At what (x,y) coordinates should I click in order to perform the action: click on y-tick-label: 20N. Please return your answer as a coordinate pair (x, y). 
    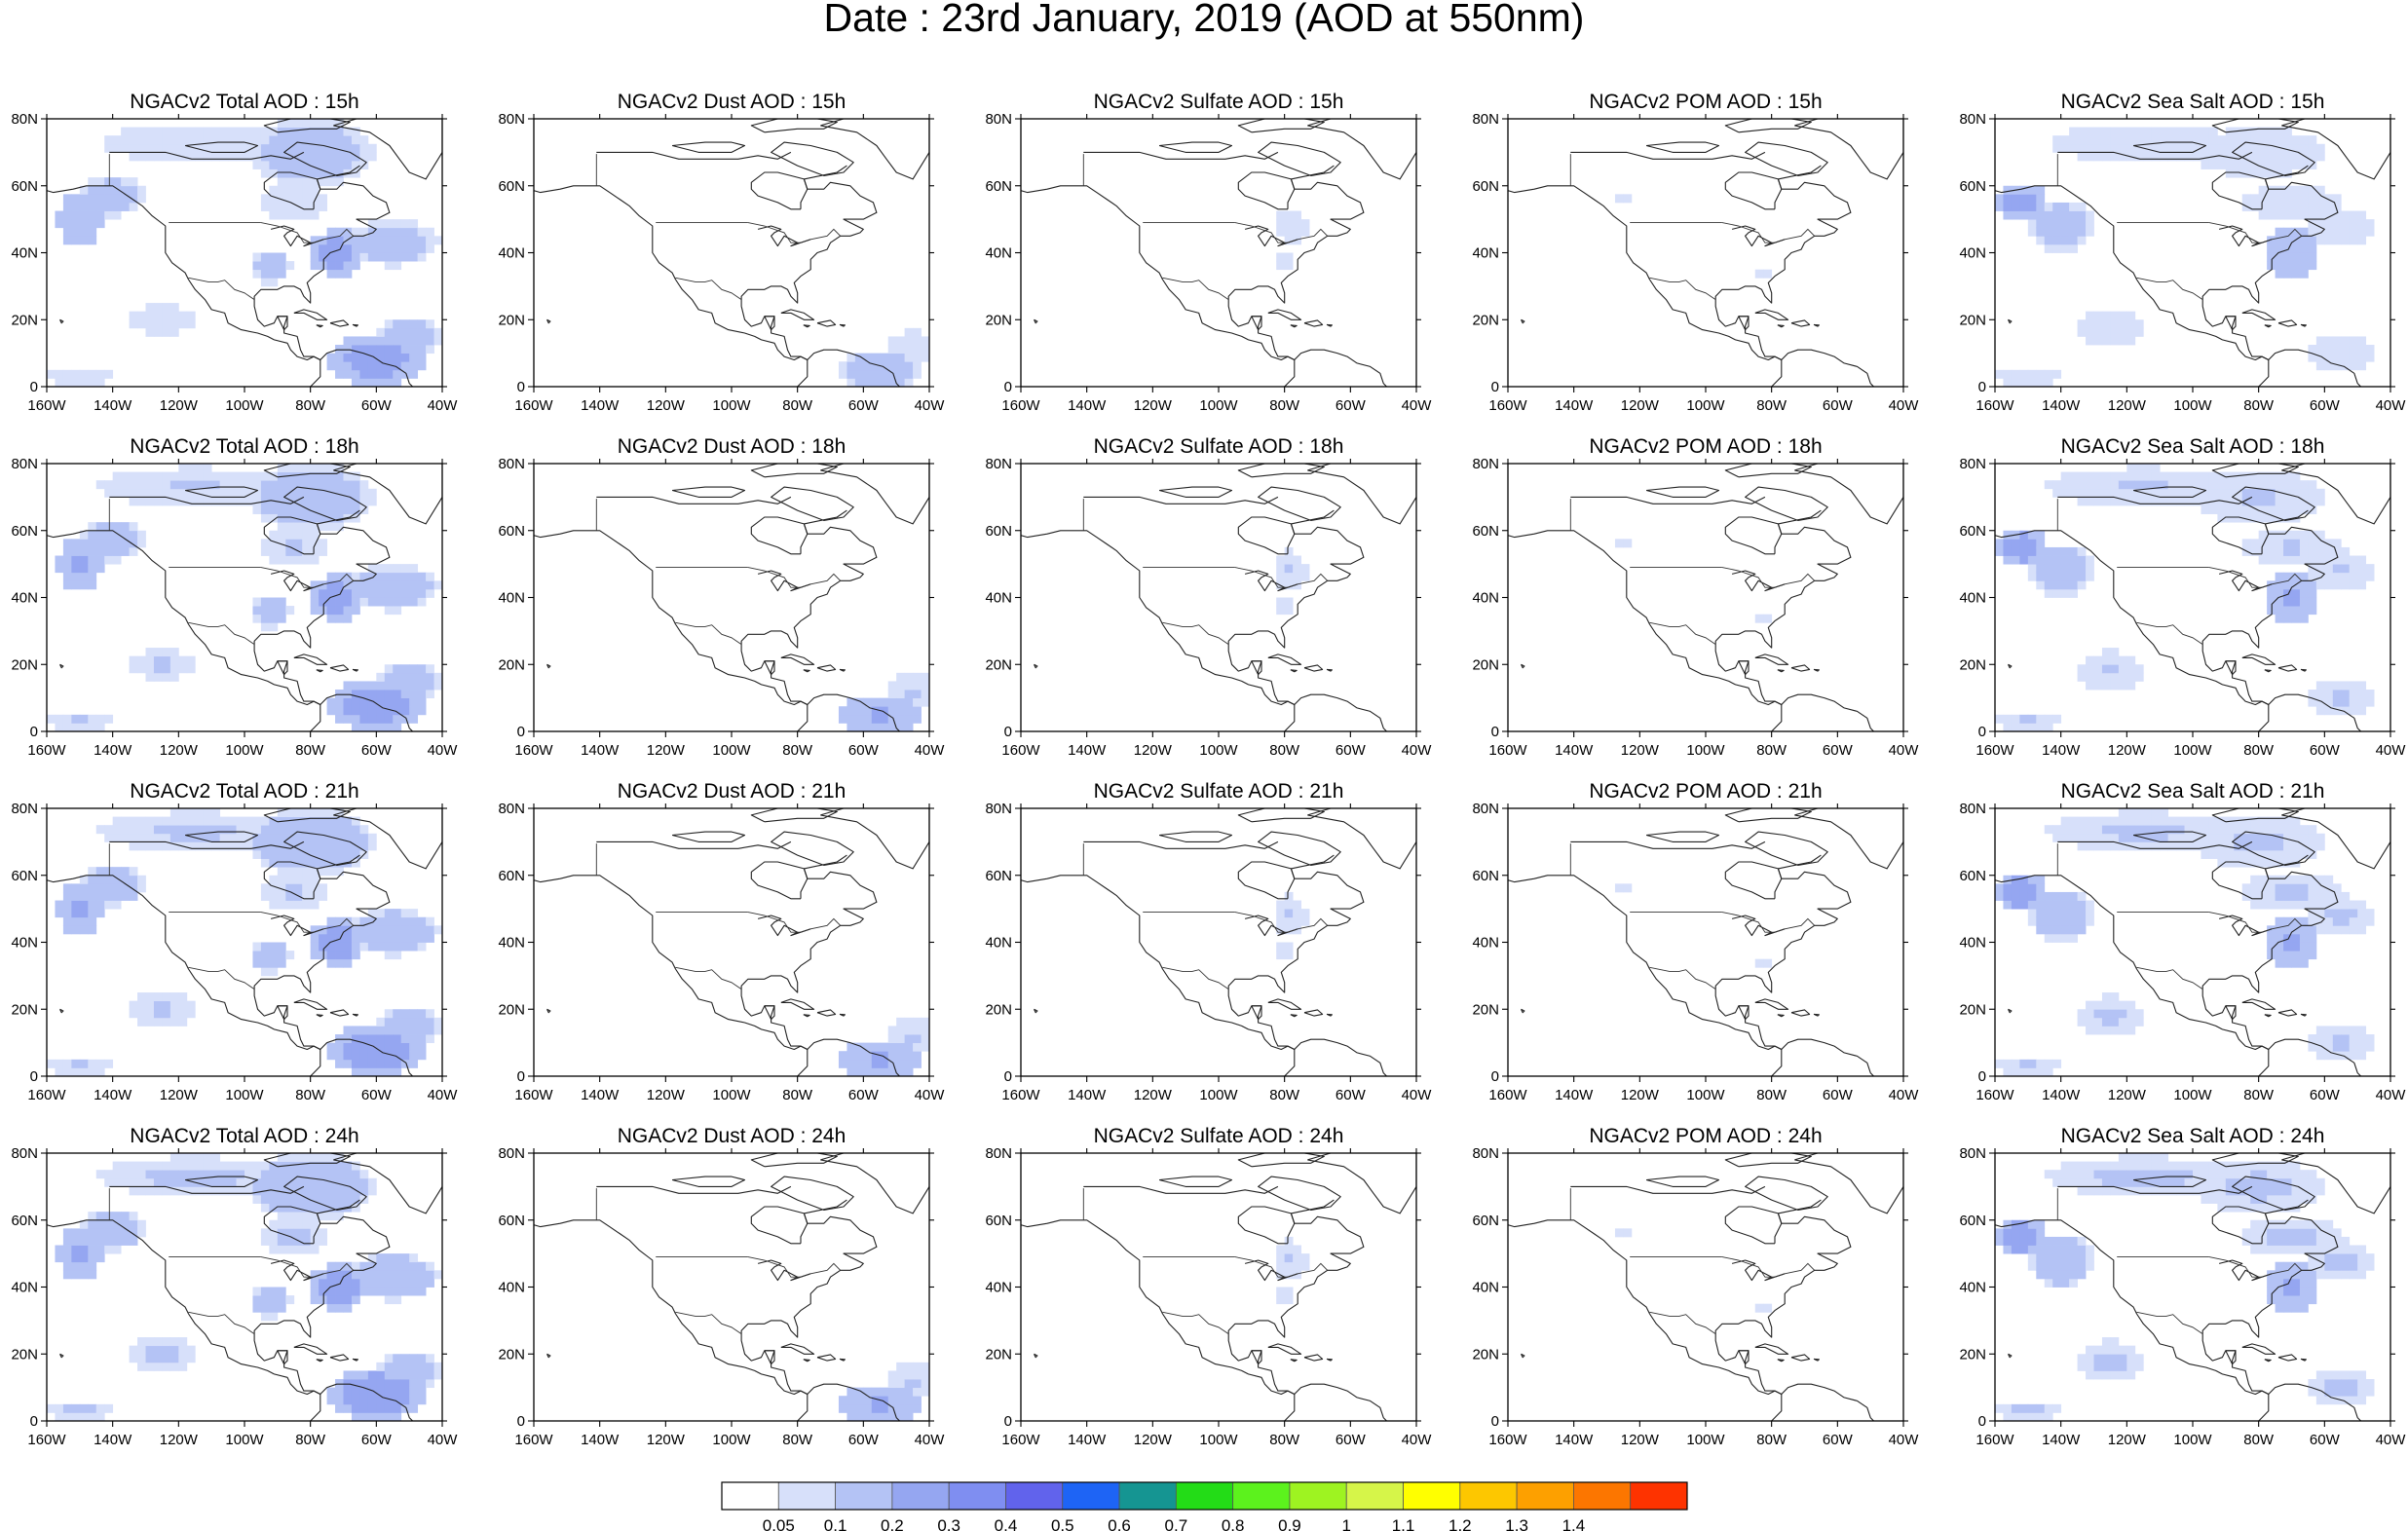
    Looking at the image, I should click on (24, 1354).